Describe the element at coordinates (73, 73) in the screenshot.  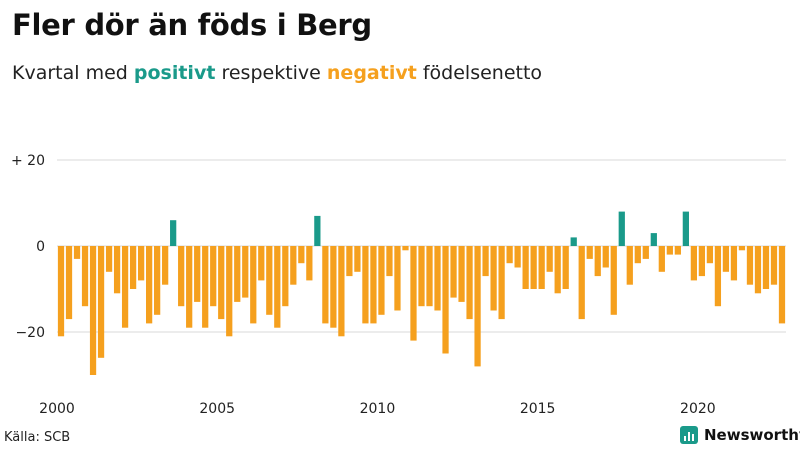
I see `subtitle-prefix: Kvartal med` at that location.